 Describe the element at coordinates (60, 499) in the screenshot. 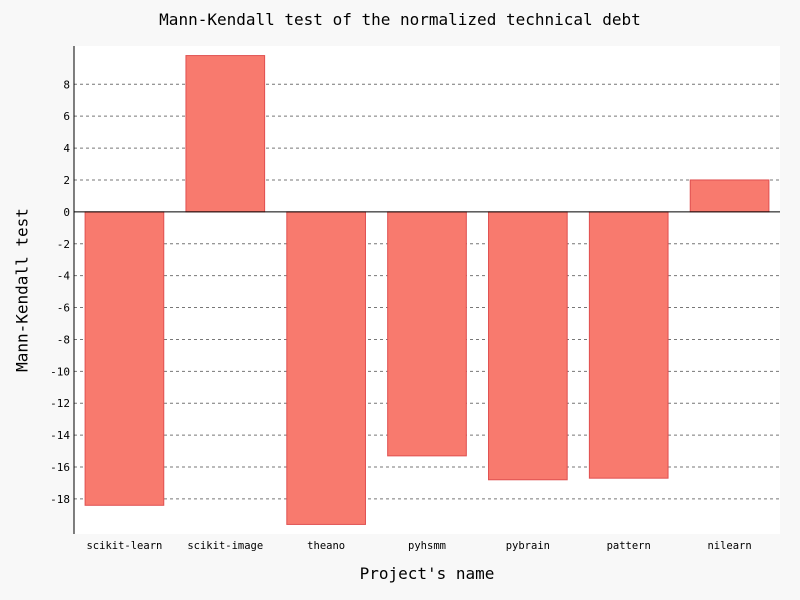

I see `y-tick-label: -18` at that location.